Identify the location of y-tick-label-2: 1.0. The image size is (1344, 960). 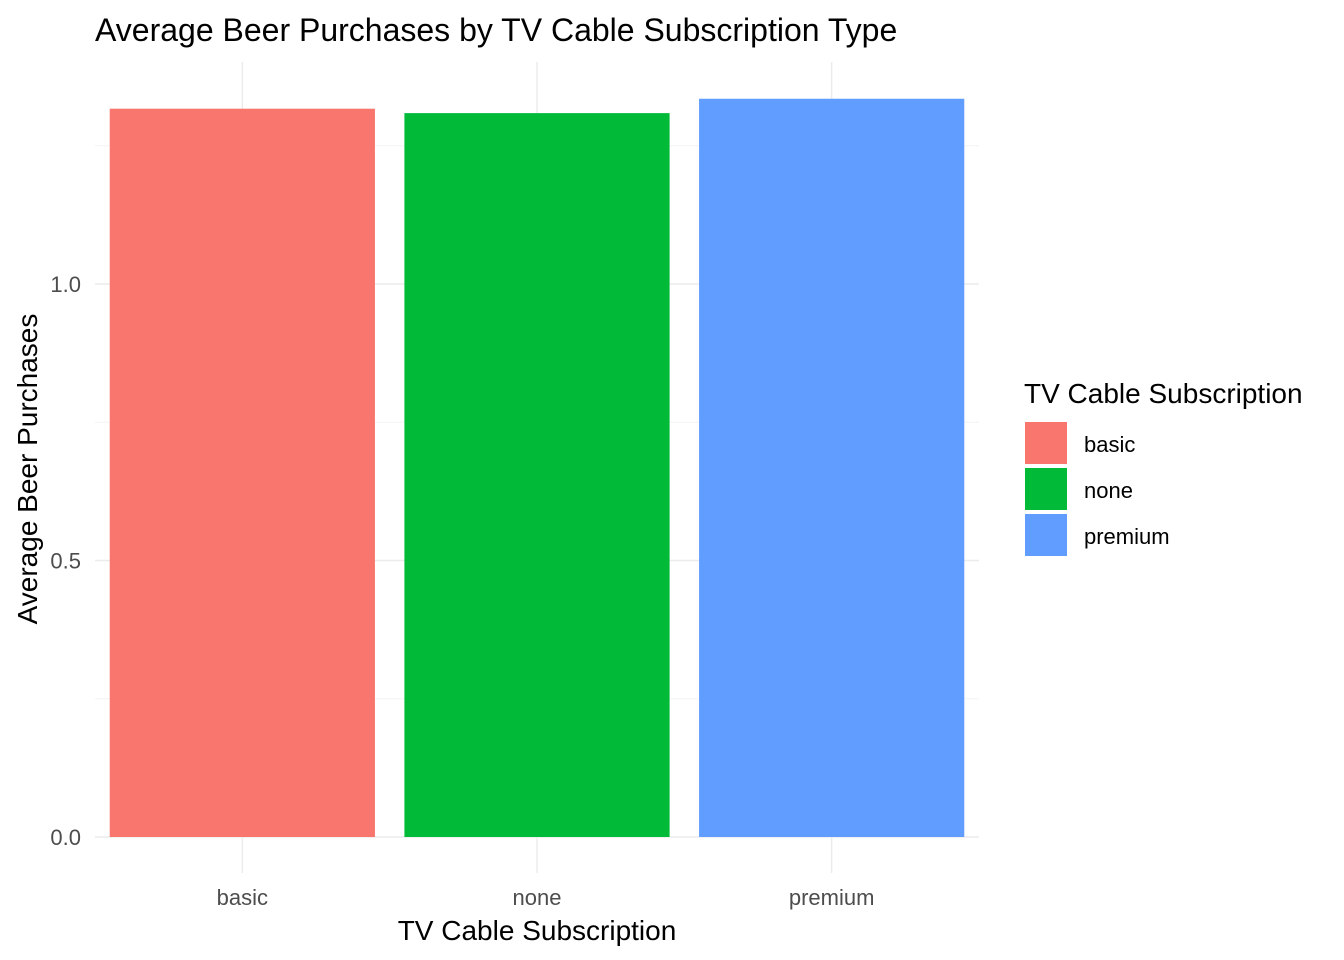
(65, 284).